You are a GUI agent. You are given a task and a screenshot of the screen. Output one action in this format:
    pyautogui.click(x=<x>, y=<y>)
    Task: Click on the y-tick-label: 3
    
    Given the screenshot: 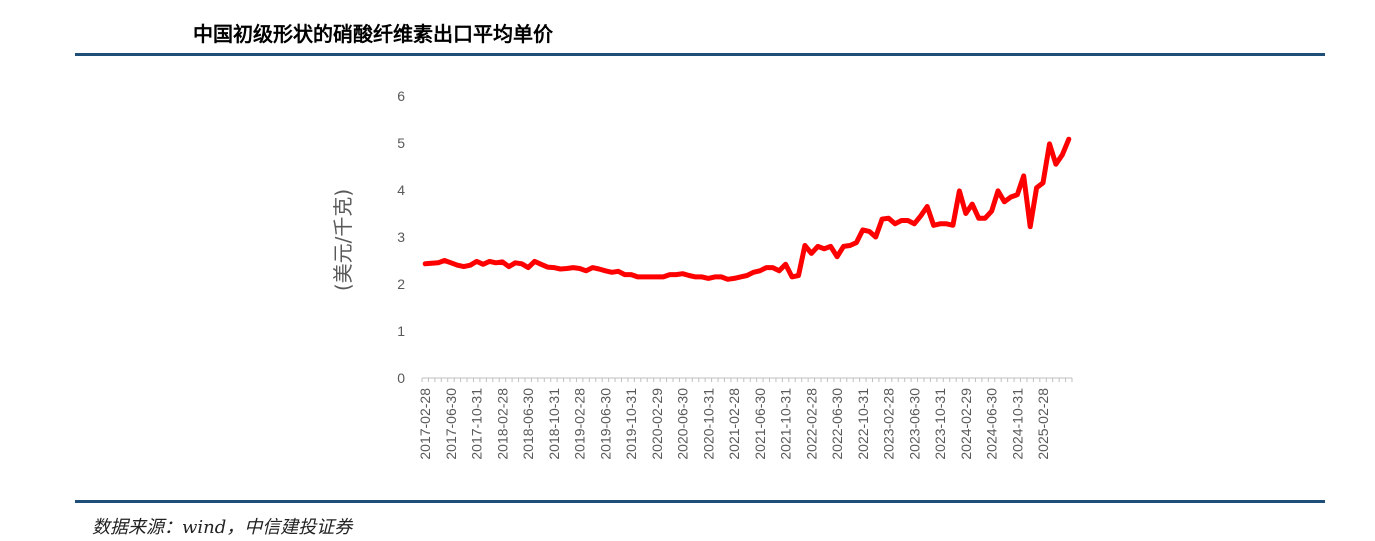 What is the action you would take?
    pyautogui.click(x=401, y=237)
    